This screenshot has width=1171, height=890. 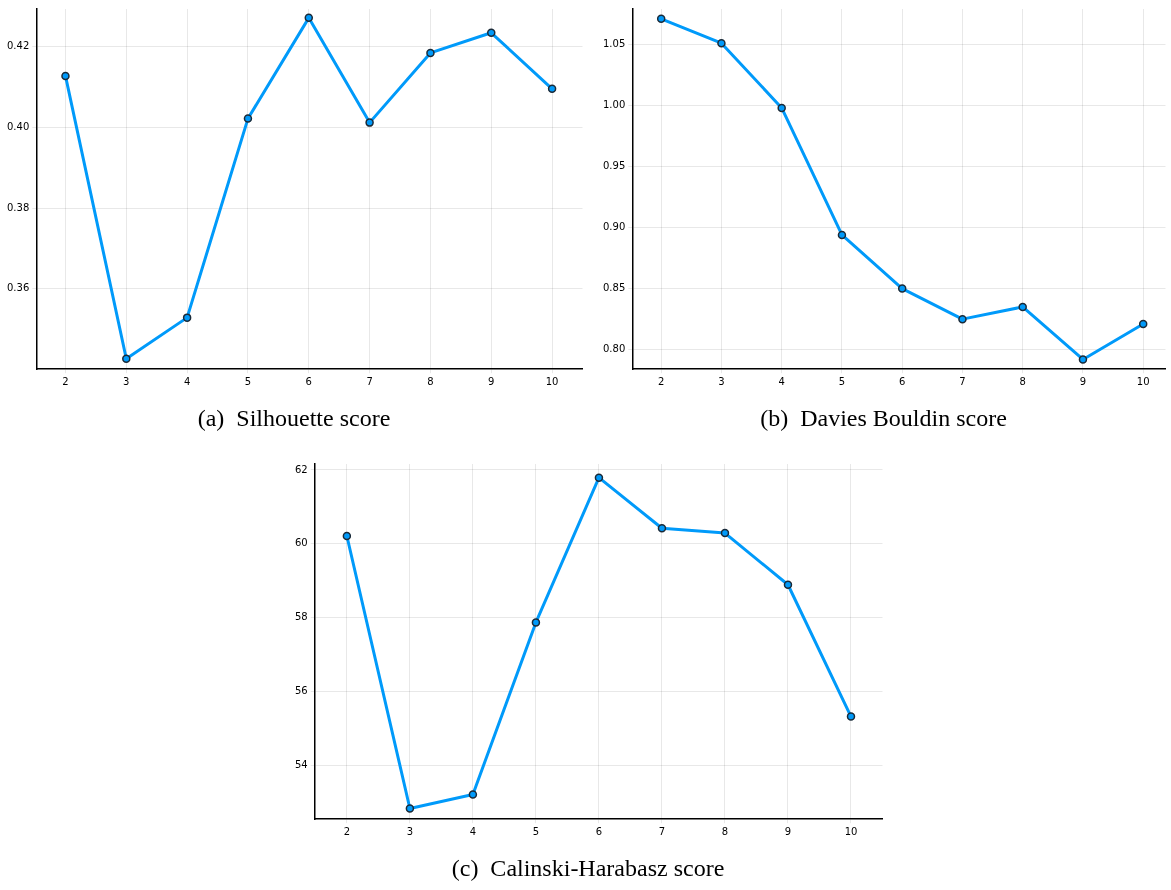 What do you see at coordinates (883, 417) in the screenshot?
I see `text: (b) Davies Bouldin score` at bounding box center [883, 417].